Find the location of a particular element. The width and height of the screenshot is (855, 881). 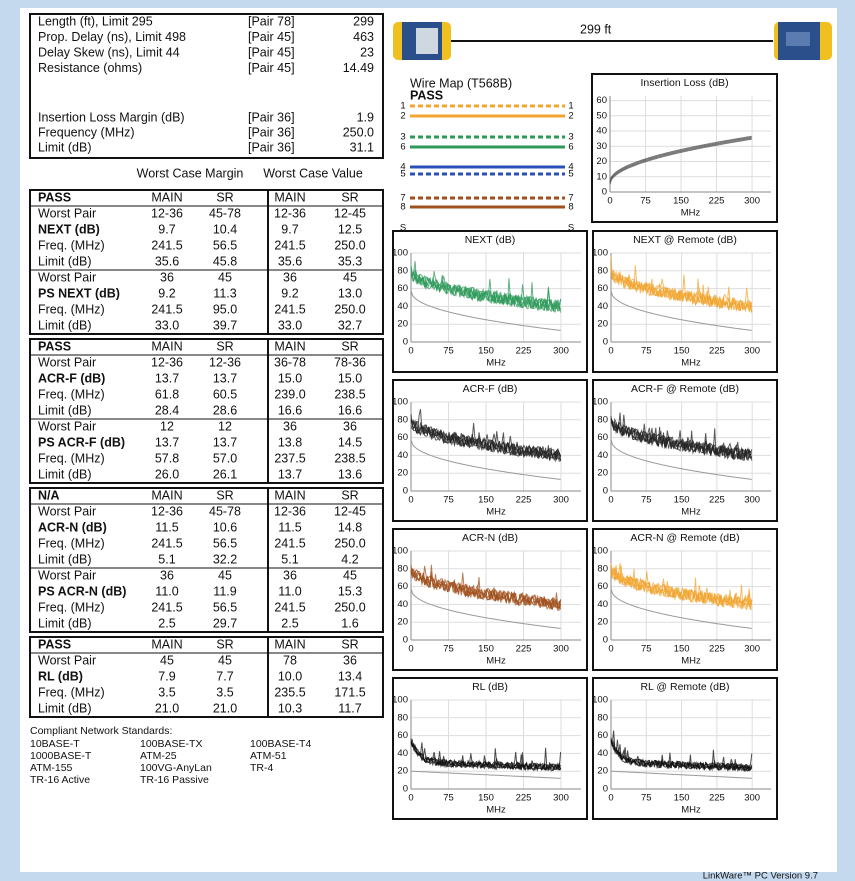

x-tick-label: 225 is located at coordinates (524, 649).